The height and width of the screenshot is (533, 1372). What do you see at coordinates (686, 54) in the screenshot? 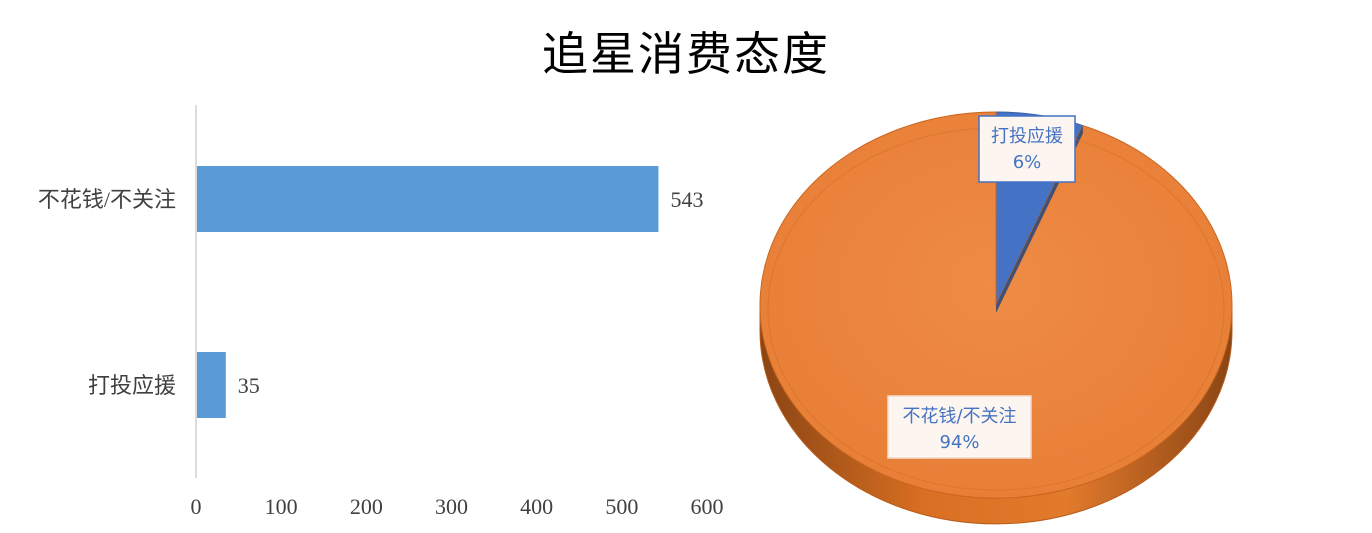
I see `chart-title: 追星消费态度` at bounding box center [686, 54].